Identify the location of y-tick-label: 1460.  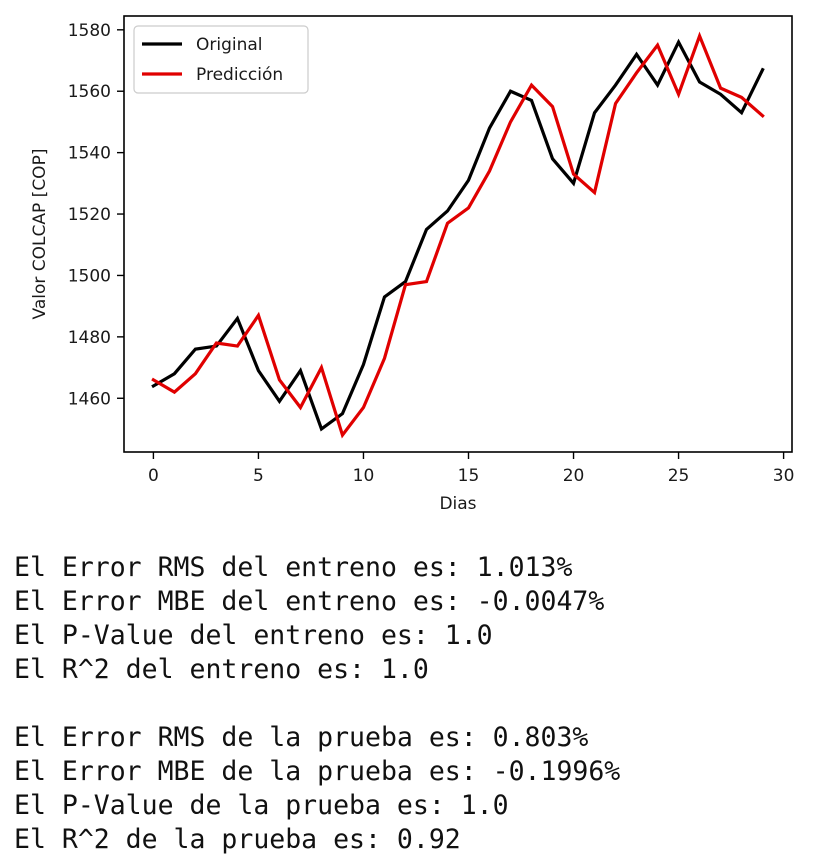
(89, 399).